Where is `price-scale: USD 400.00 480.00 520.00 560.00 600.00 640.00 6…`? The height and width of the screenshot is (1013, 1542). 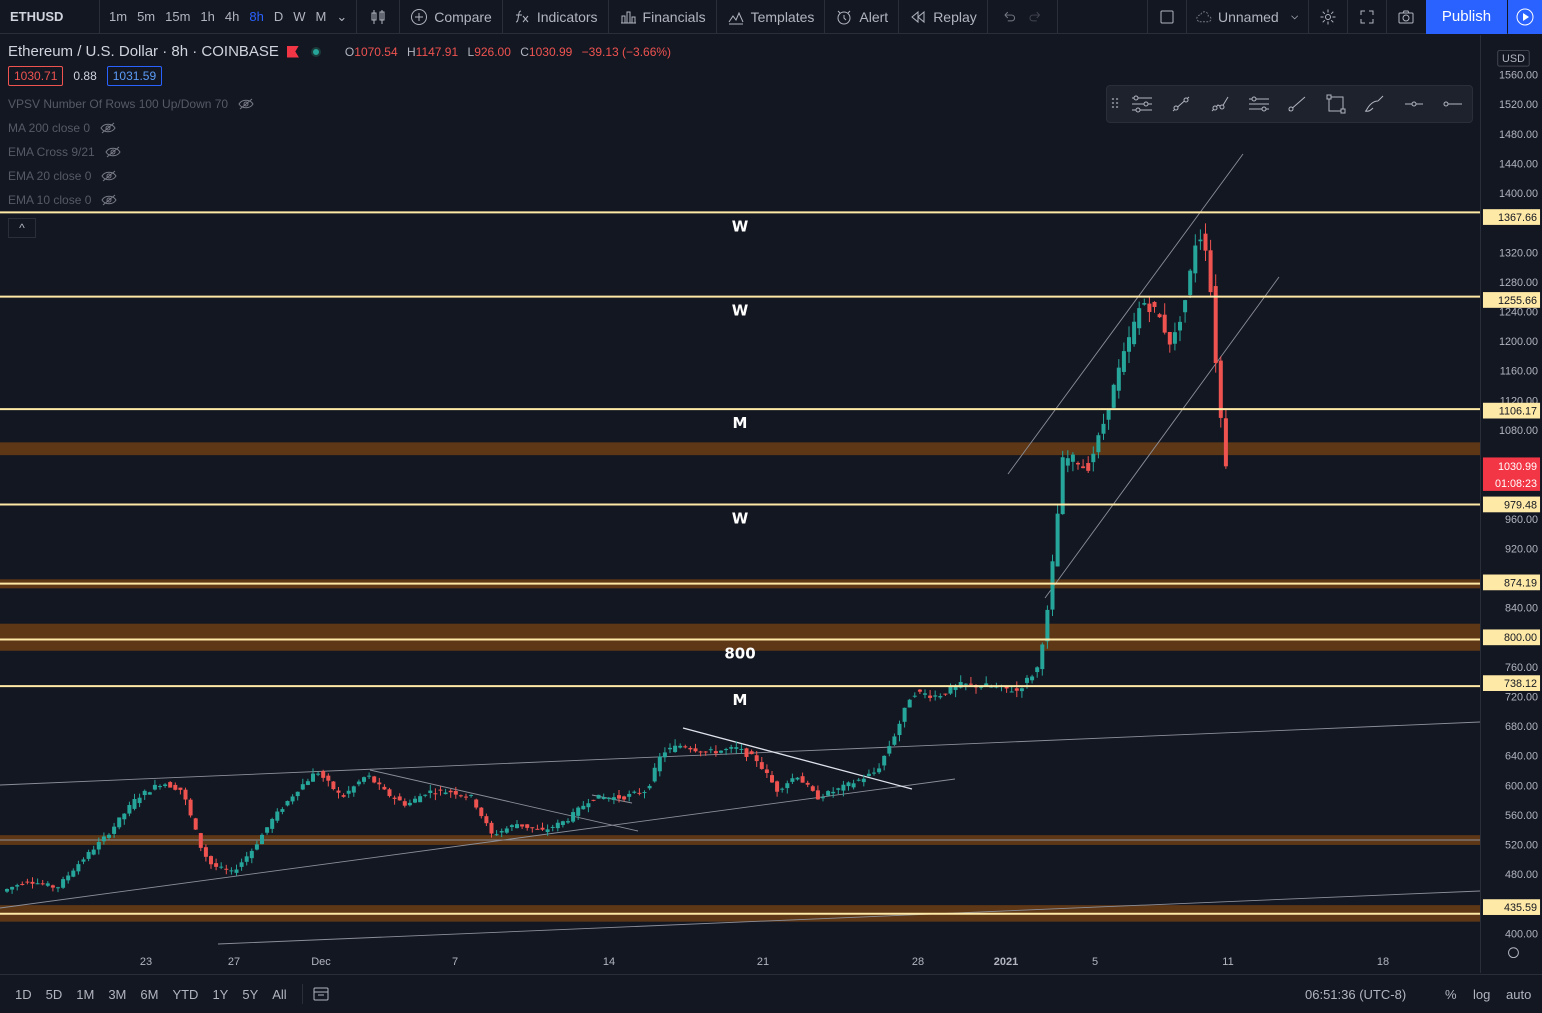 price-scale: USD 400.00 480.00 520.00 560.00 600.00 640.00 6… is located at coordinates (1511, 504).